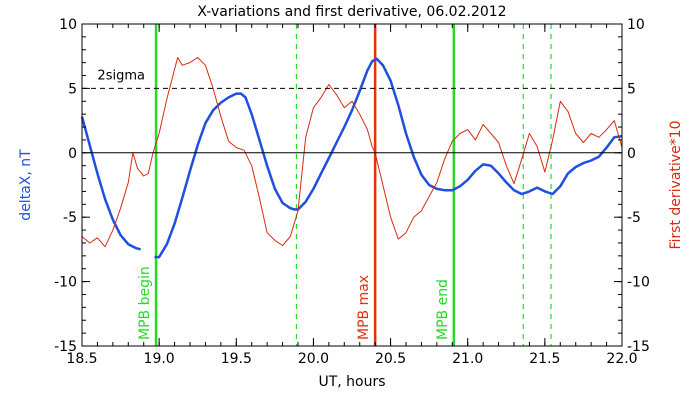  What do you see at coordinates (65, 283) in the screenshot?
I see `y-tick-label-left: -10` at bounding box center [65, 283].